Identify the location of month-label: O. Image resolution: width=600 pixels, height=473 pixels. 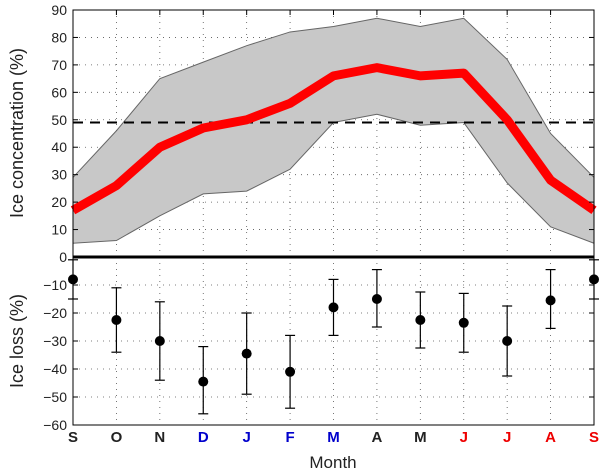
(117, 437).